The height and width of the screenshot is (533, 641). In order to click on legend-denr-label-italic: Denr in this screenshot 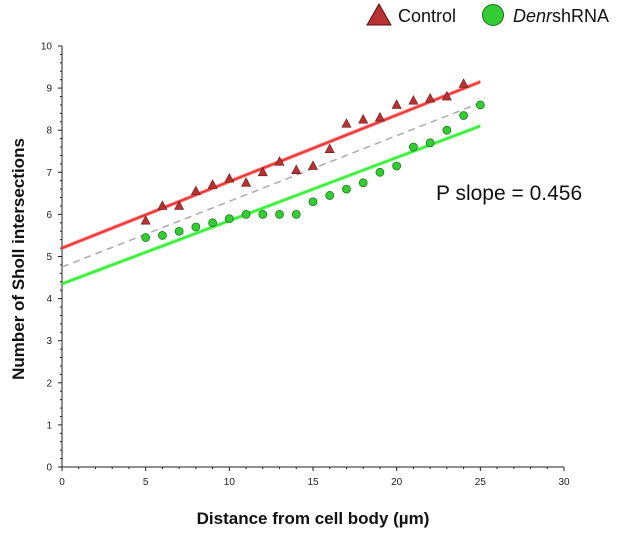, I will do `click(533, 16)`.